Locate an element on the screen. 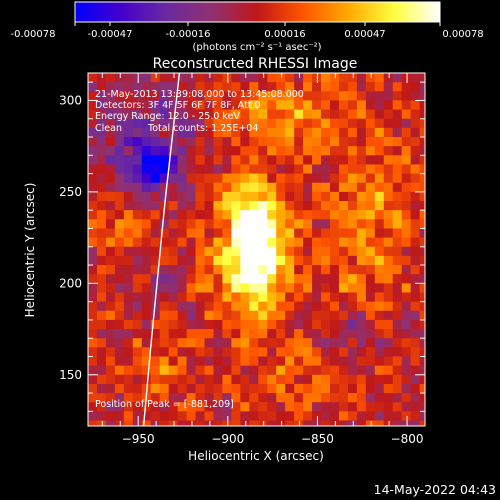 The width and height of the screenshot is (500, 500). colorbar-unit-label: (photons cm⁻² s⁻¹ asec⁻²) is located at coordinates (256, 47).